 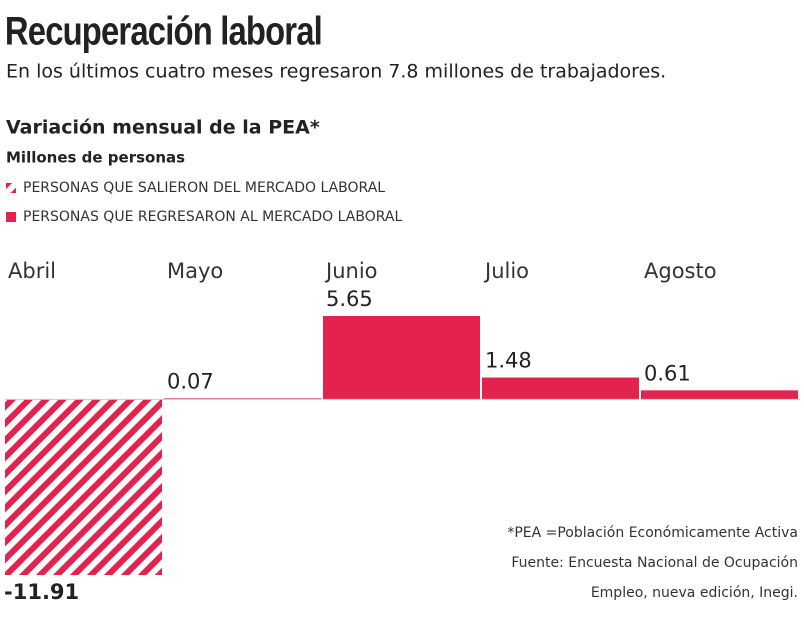 I want to click on value-label: -11.91, so click(x=41, y=592).